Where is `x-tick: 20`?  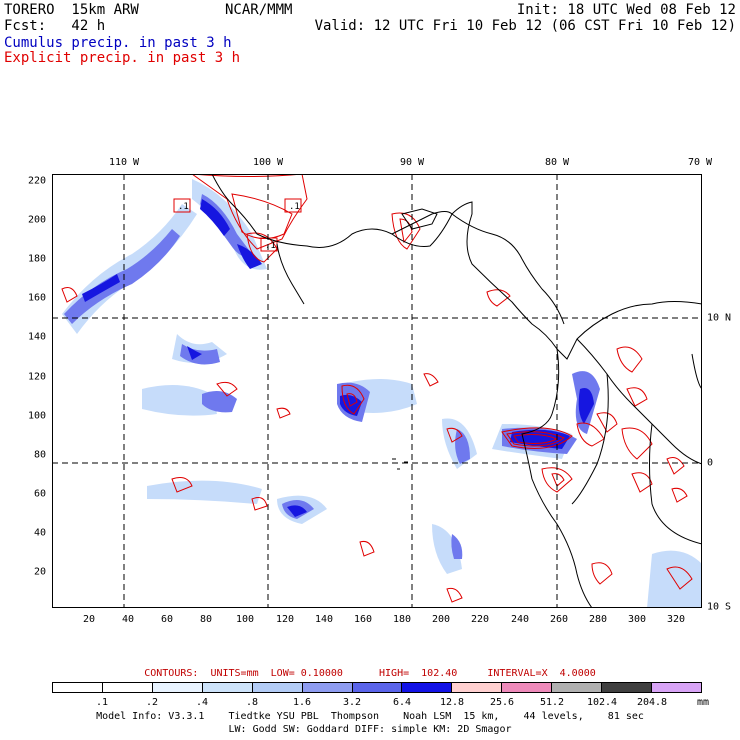 x-tick: 20 is located at coordinates (89, 619).